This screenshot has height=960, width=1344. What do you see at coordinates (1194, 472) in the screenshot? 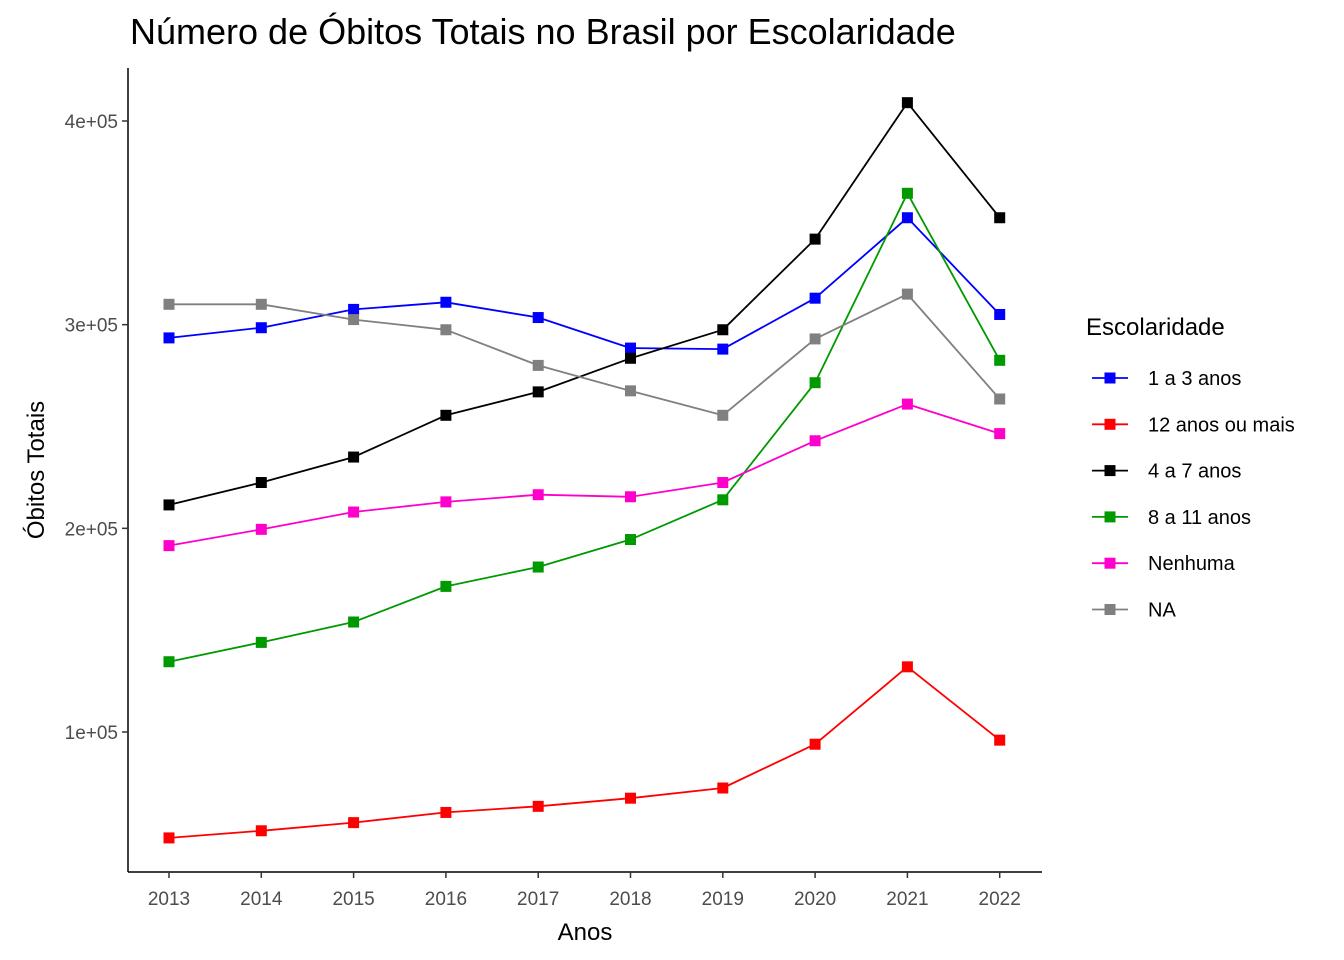
I see `legend-label: 4 a 7 anos` at bounding box center [1194, 472].